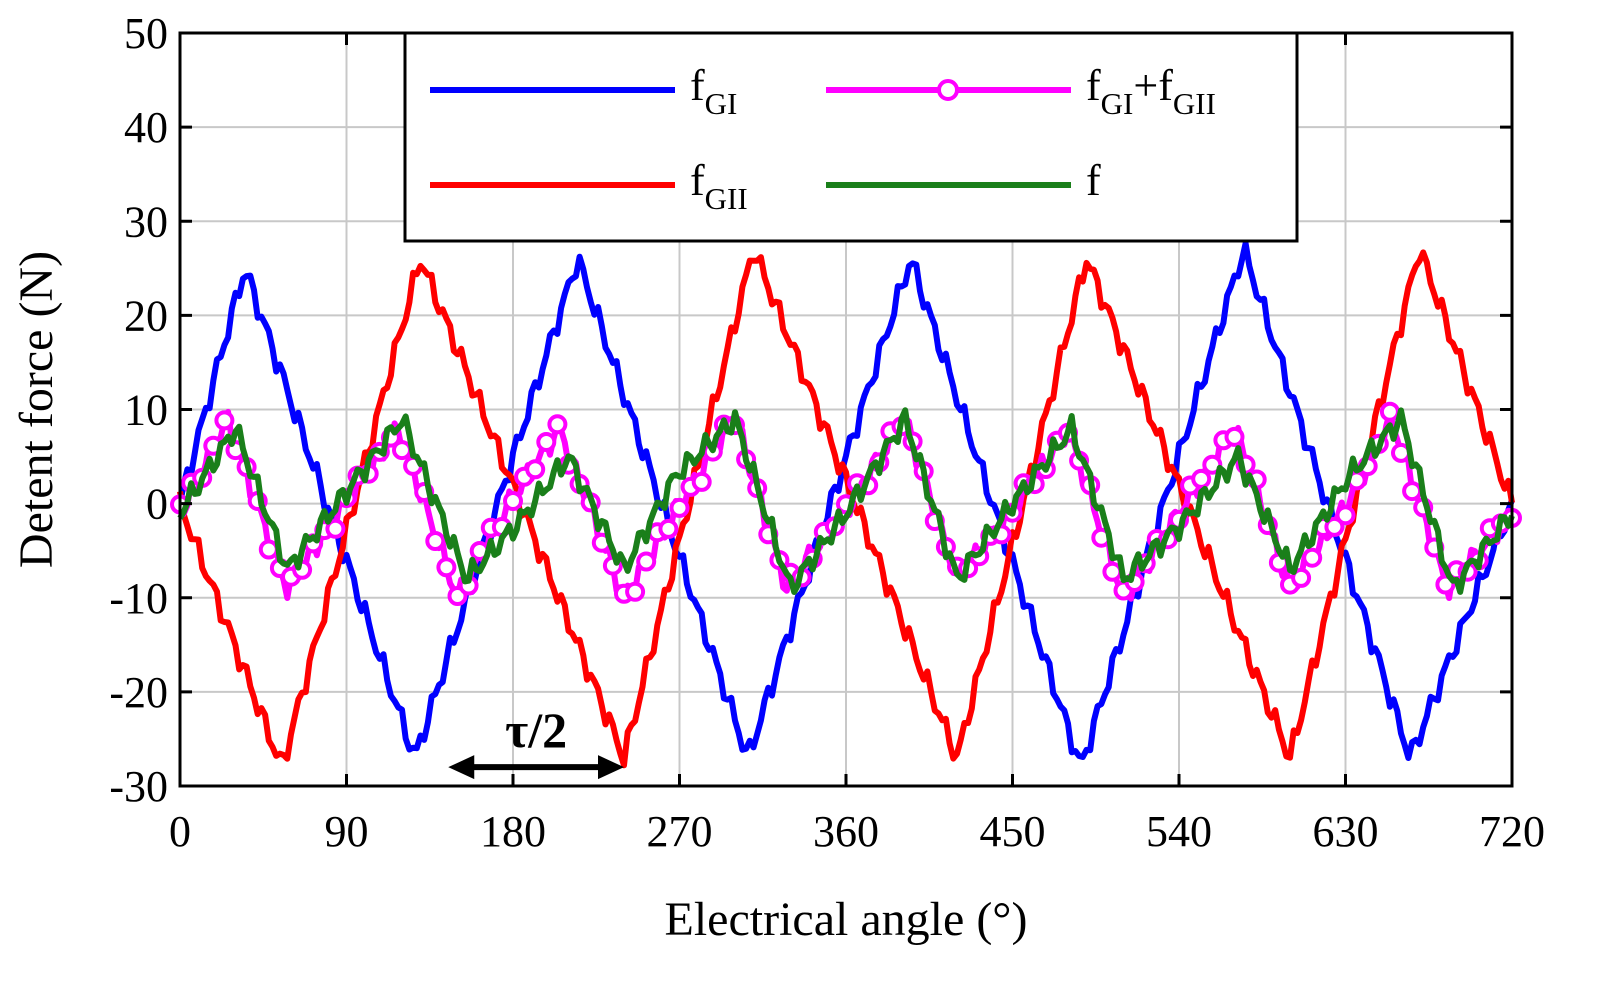 The width and height of the screenshot is (1608, 981). Describe the element at coordinates (138, 598) in the screenshot. I see `y-tick-label: -10` at that location.